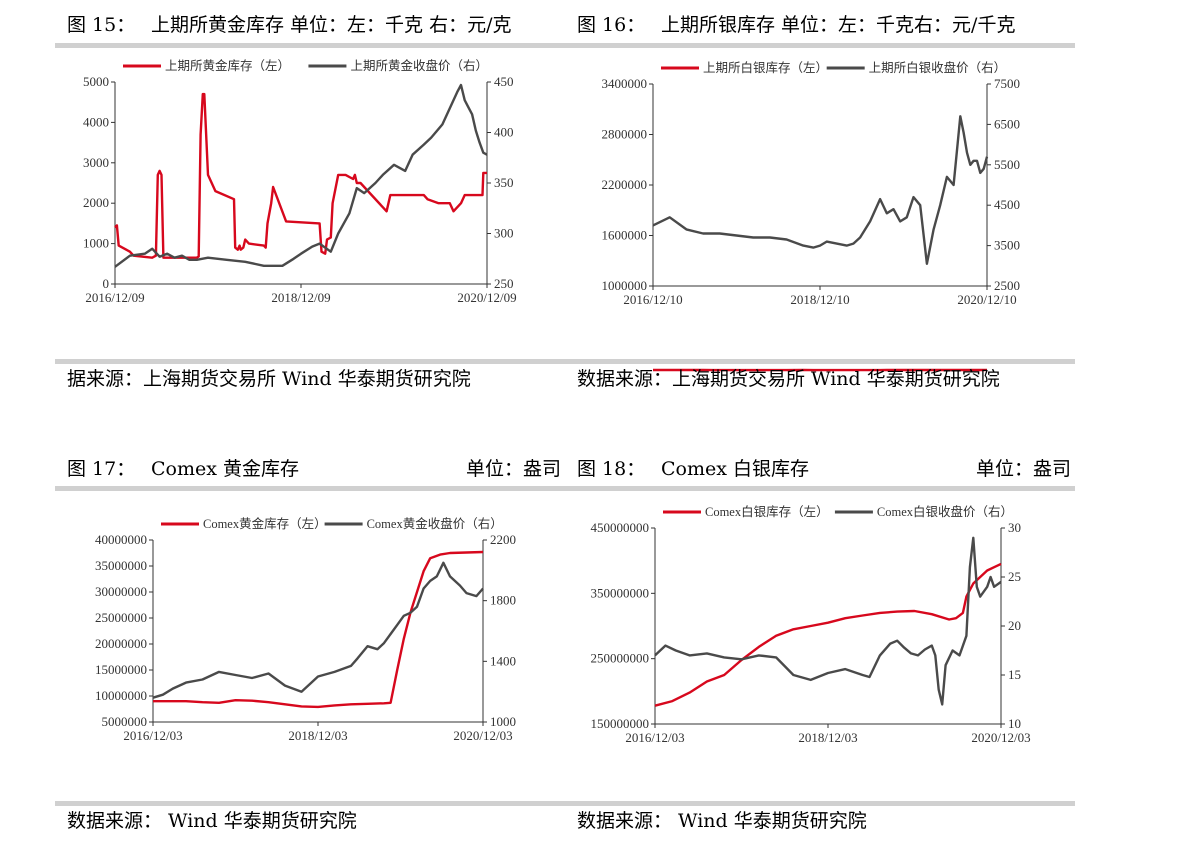 The height and width of the screenshot is (852, 1191). I want to click on figure-number: 图 15：, so click(101, 25).